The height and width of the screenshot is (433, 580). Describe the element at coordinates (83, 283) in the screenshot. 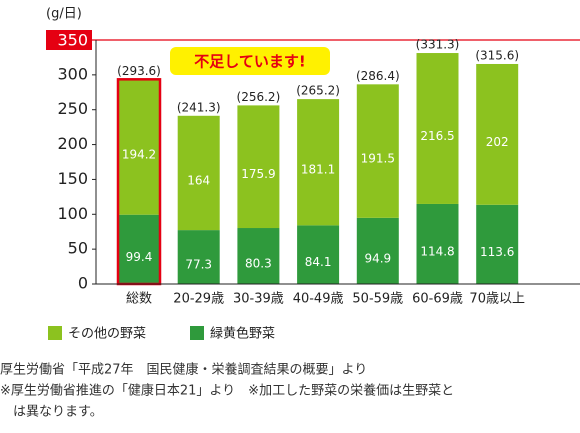

I see `y-tick-label: 0` at that location.